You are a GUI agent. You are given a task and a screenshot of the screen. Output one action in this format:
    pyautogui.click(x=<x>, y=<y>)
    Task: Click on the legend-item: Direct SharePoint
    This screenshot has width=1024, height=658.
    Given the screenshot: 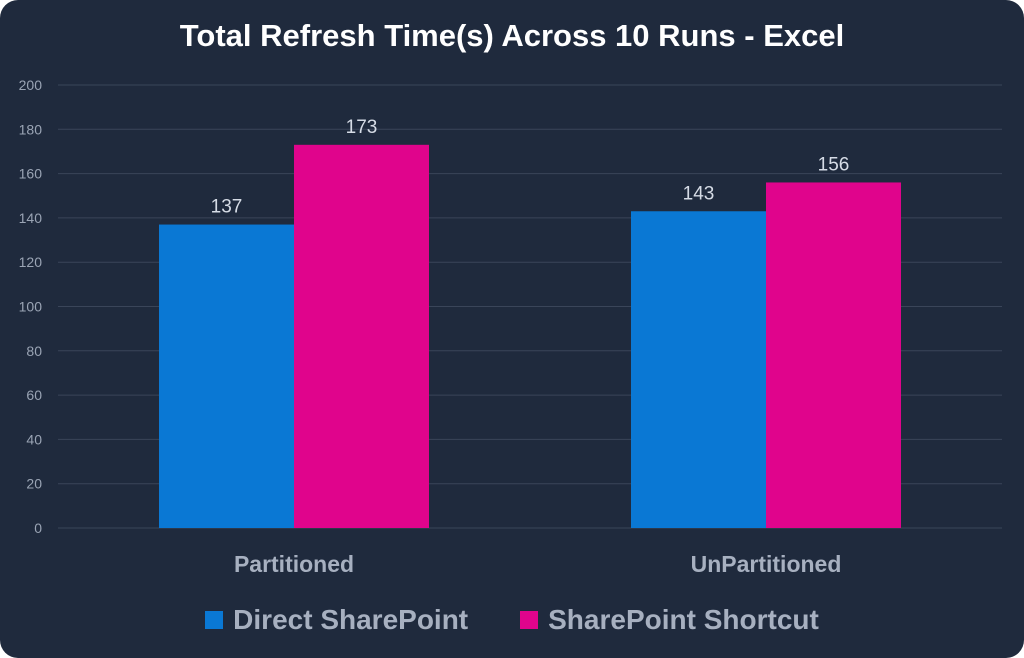 What is the action you would take?
    pyautogui.click(x=336, y=620)
    